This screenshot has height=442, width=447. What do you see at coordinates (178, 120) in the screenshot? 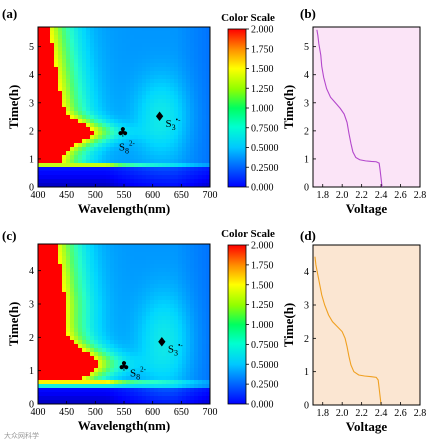
I see `annotation-superscript: •-` at bounding box center [178, 120].